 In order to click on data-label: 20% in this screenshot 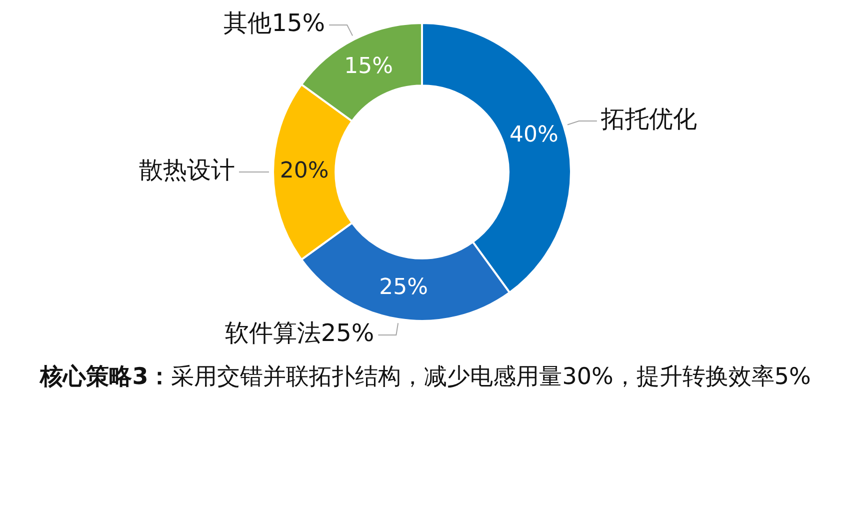, I will do `click(304, 171)`.